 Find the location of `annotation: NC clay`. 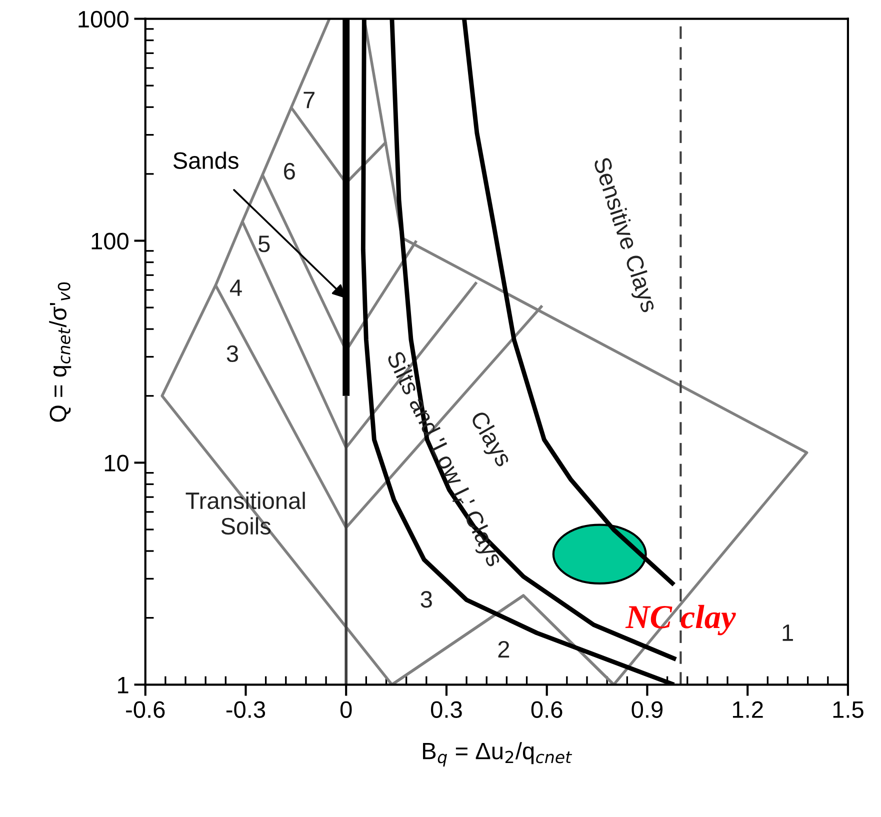

annotation: NC clay is located at coordinates (680, 620).